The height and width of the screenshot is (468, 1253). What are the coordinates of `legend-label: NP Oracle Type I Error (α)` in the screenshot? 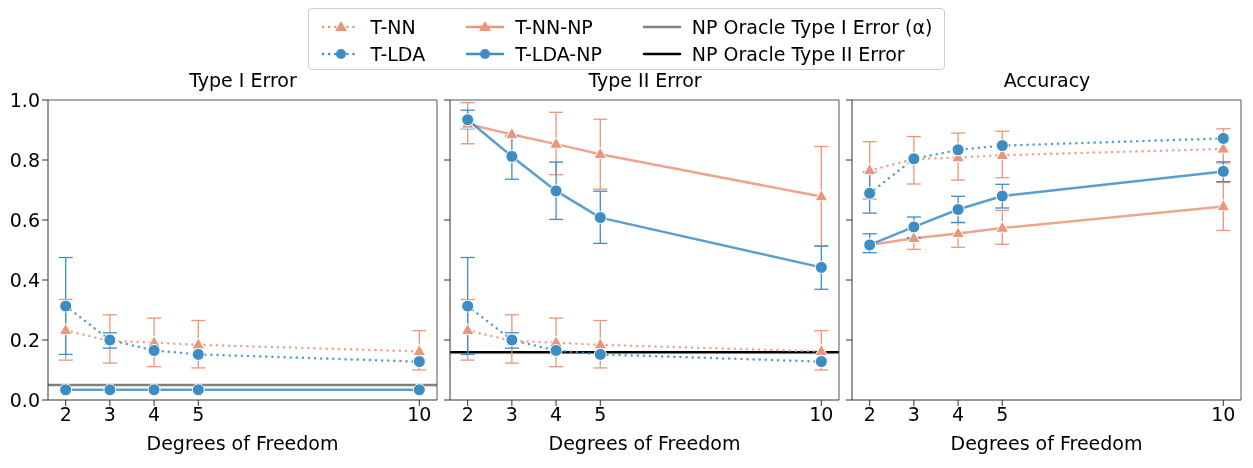 It's located at (812, 26).